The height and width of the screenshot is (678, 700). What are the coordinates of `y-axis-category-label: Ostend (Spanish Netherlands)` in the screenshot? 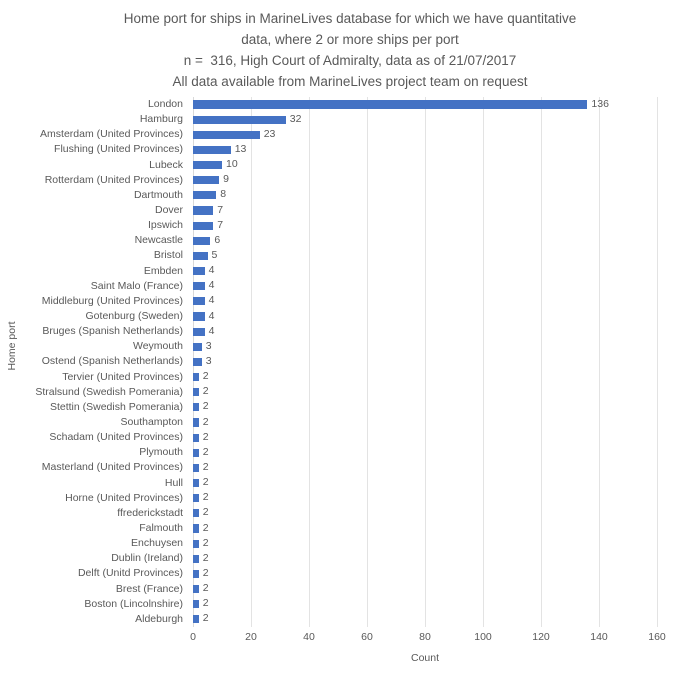 It's located at (112, 361).